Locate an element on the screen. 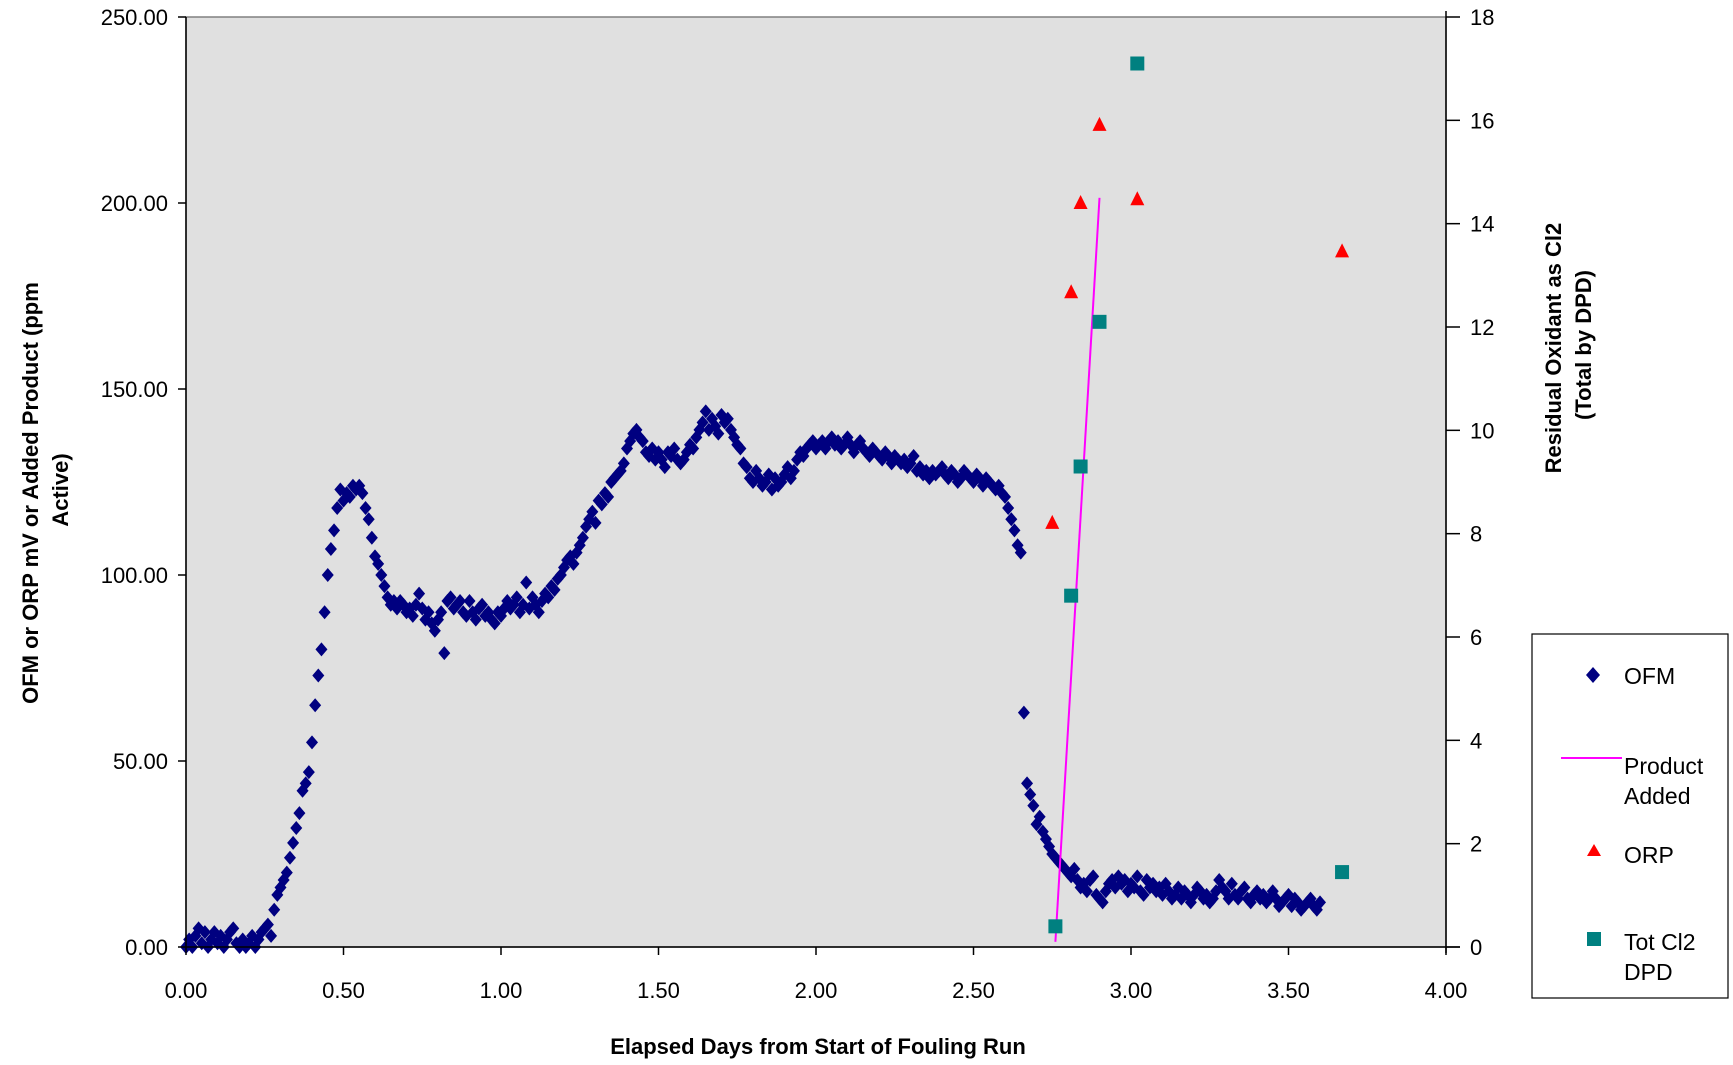 The image size is (1733, 1065). legend-orp-marker is located at coordinates (1594, 850).